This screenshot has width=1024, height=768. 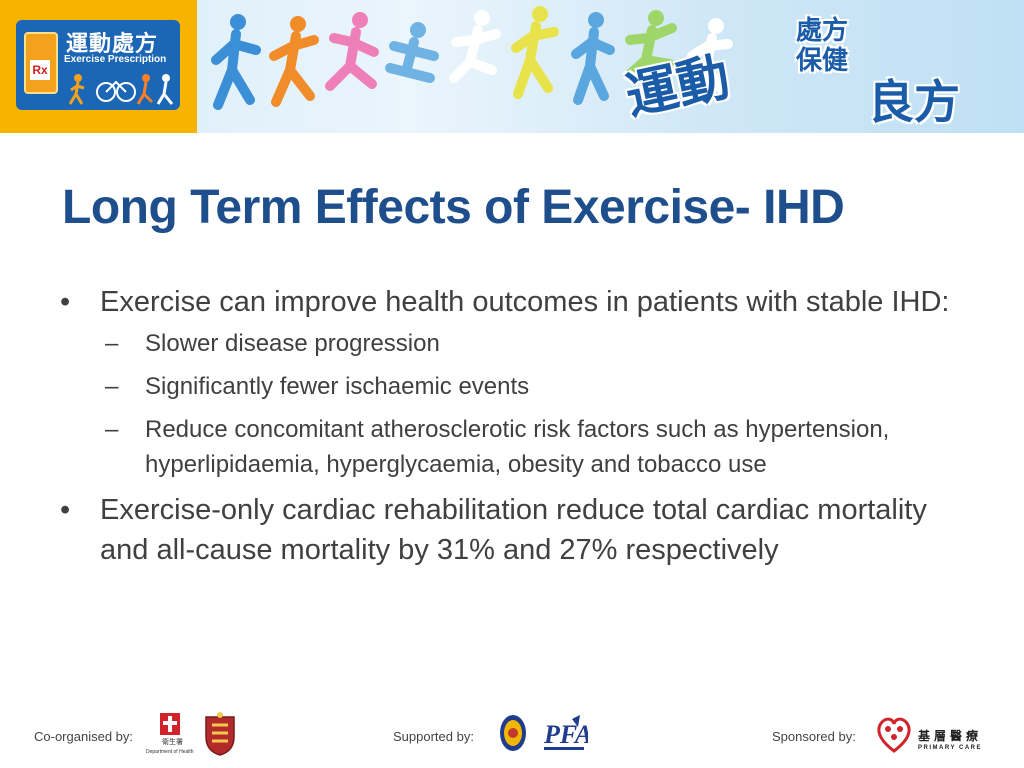 I want to click on primary-care-english-text: PRIMARY CARE, so click(x=950, y=748).